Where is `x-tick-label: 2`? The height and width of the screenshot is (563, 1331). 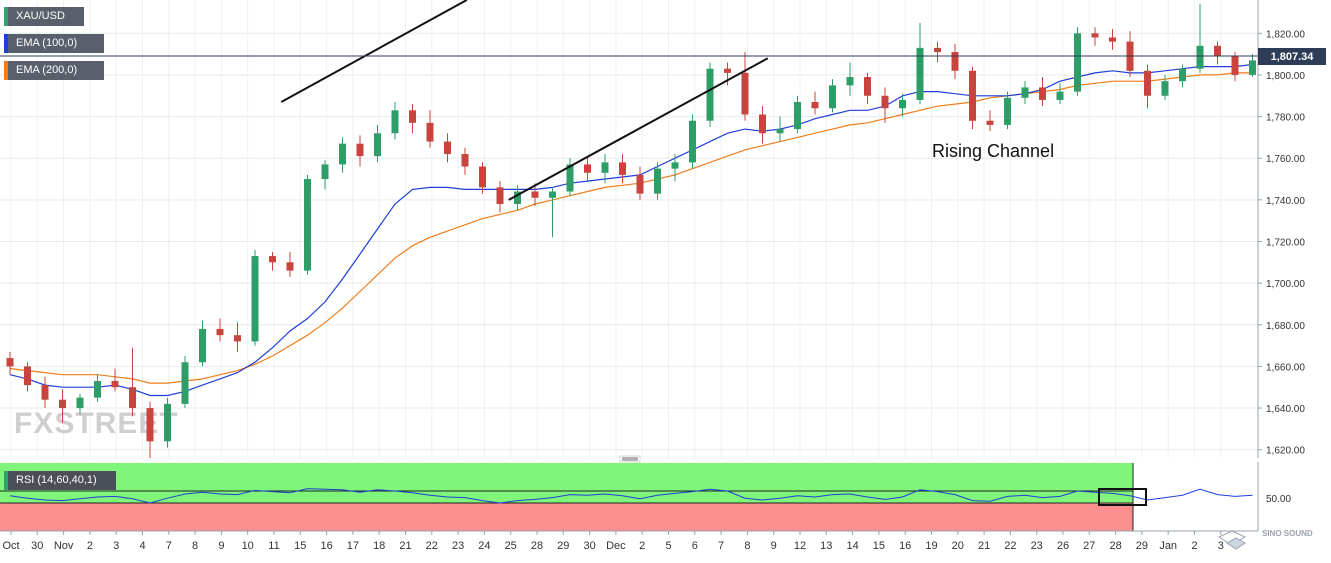
x-tick-label: 2 is located at coordinates (642, 546).